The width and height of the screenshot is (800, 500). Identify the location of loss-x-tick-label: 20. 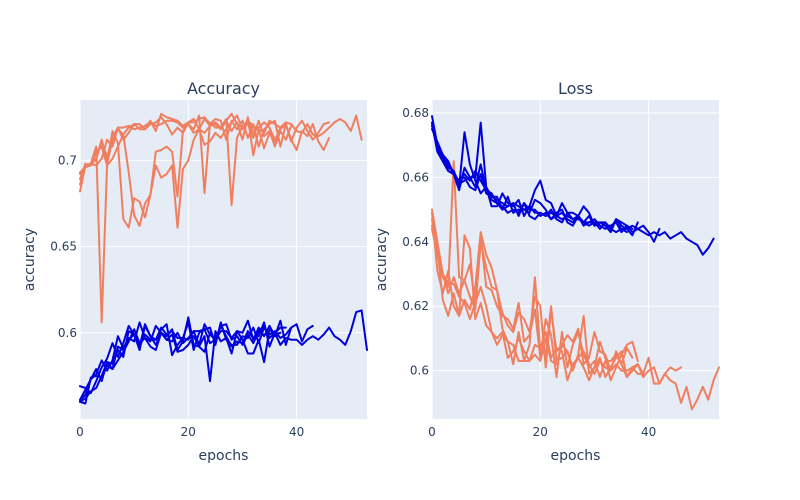
(540, 432).